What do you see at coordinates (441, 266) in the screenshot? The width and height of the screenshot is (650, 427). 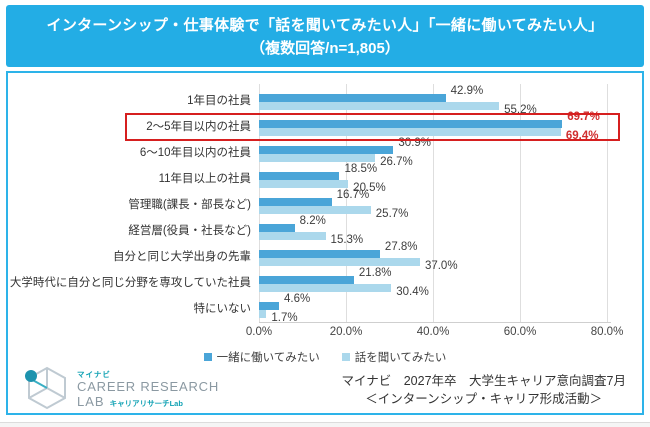 I see `value-label-hear-talk: 37.0%` at bounding box center [441, 266].